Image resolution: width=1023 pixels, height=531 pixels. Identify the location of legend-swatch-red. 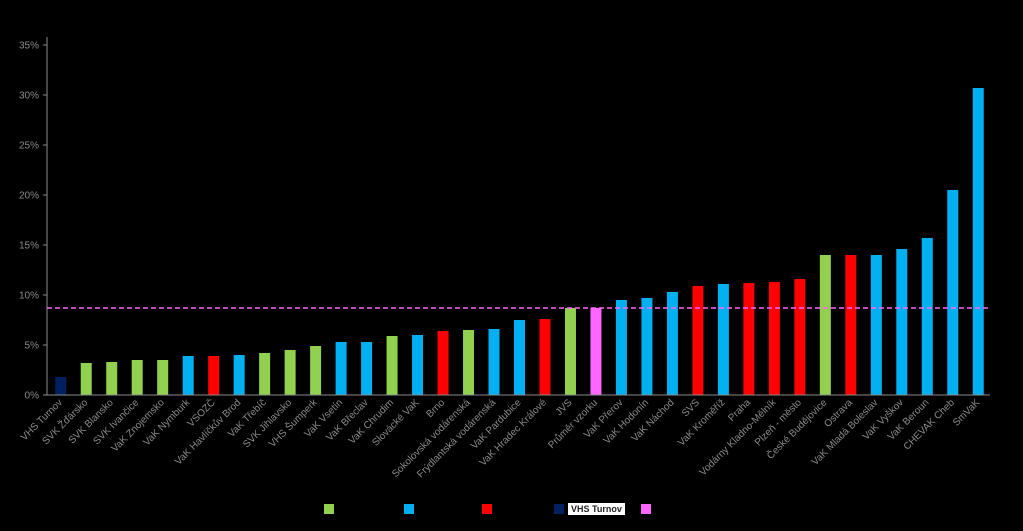
(487, 509).